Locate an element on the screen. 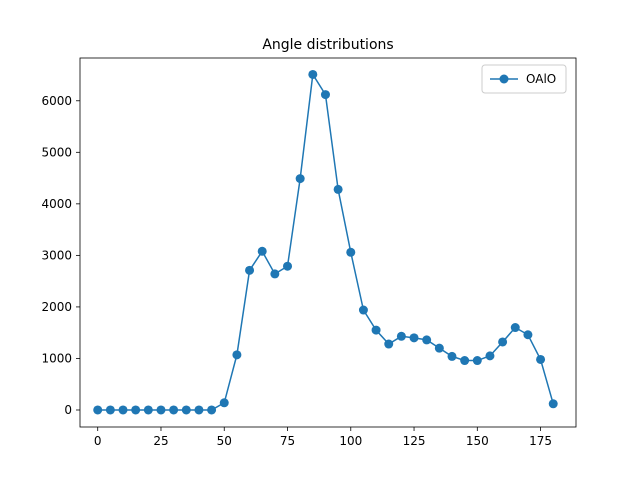  legend-marker is located at coordinates (504, 79).